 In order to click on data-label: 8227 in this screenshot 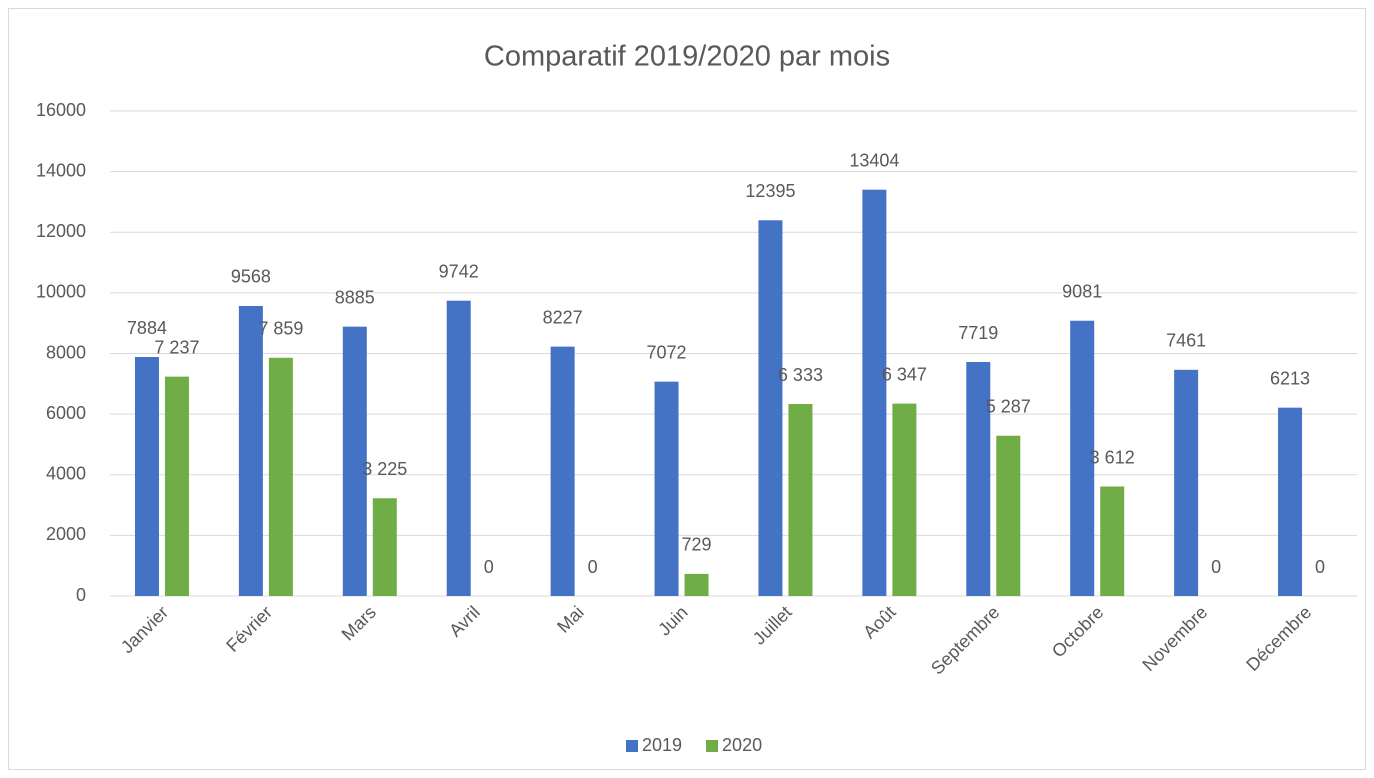, I will do `click(563, 317)`.